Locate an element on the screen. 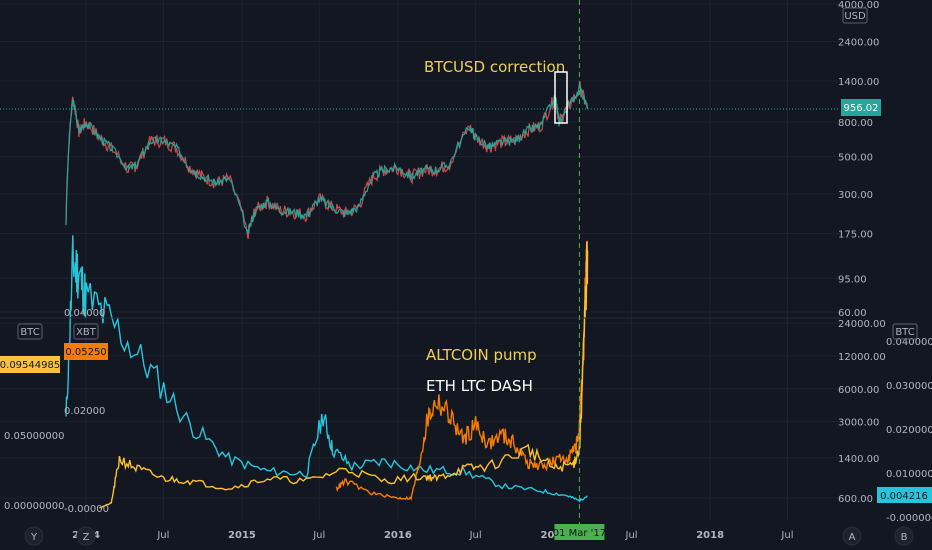 This screenshot has height=550, width=932. far-right-tick-0: 0.040000 is located at coordinates (909, 342).